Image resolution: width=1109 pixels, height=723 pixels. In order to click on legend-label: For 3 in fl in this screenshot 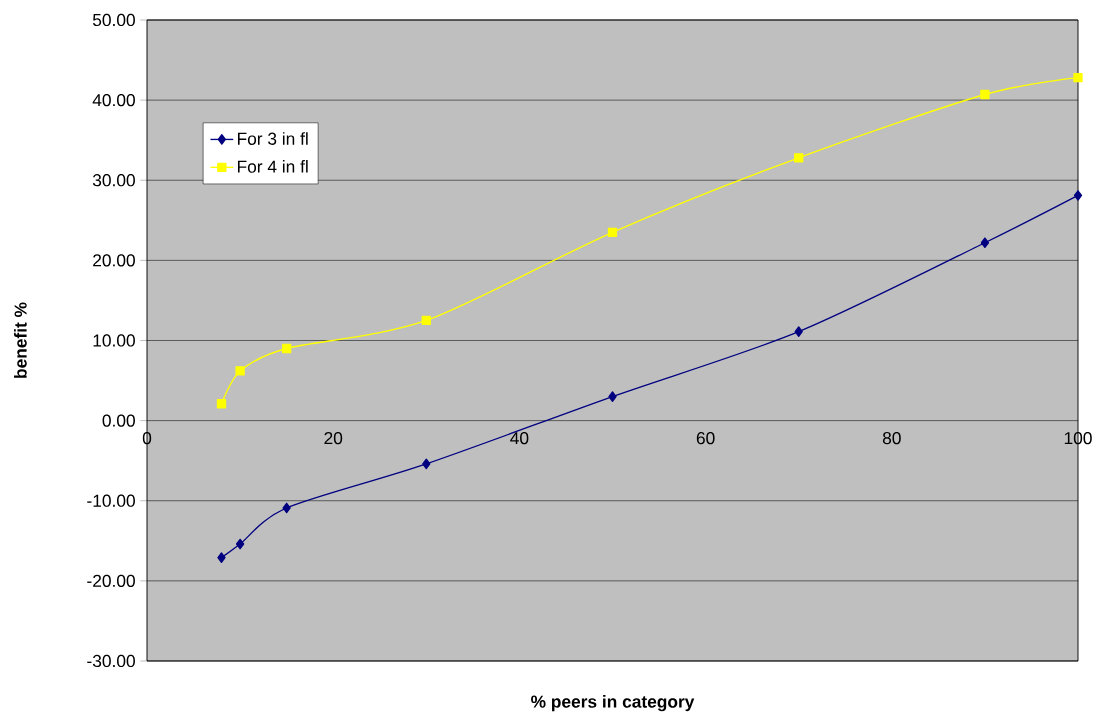, I will do `click(272, 138)`.